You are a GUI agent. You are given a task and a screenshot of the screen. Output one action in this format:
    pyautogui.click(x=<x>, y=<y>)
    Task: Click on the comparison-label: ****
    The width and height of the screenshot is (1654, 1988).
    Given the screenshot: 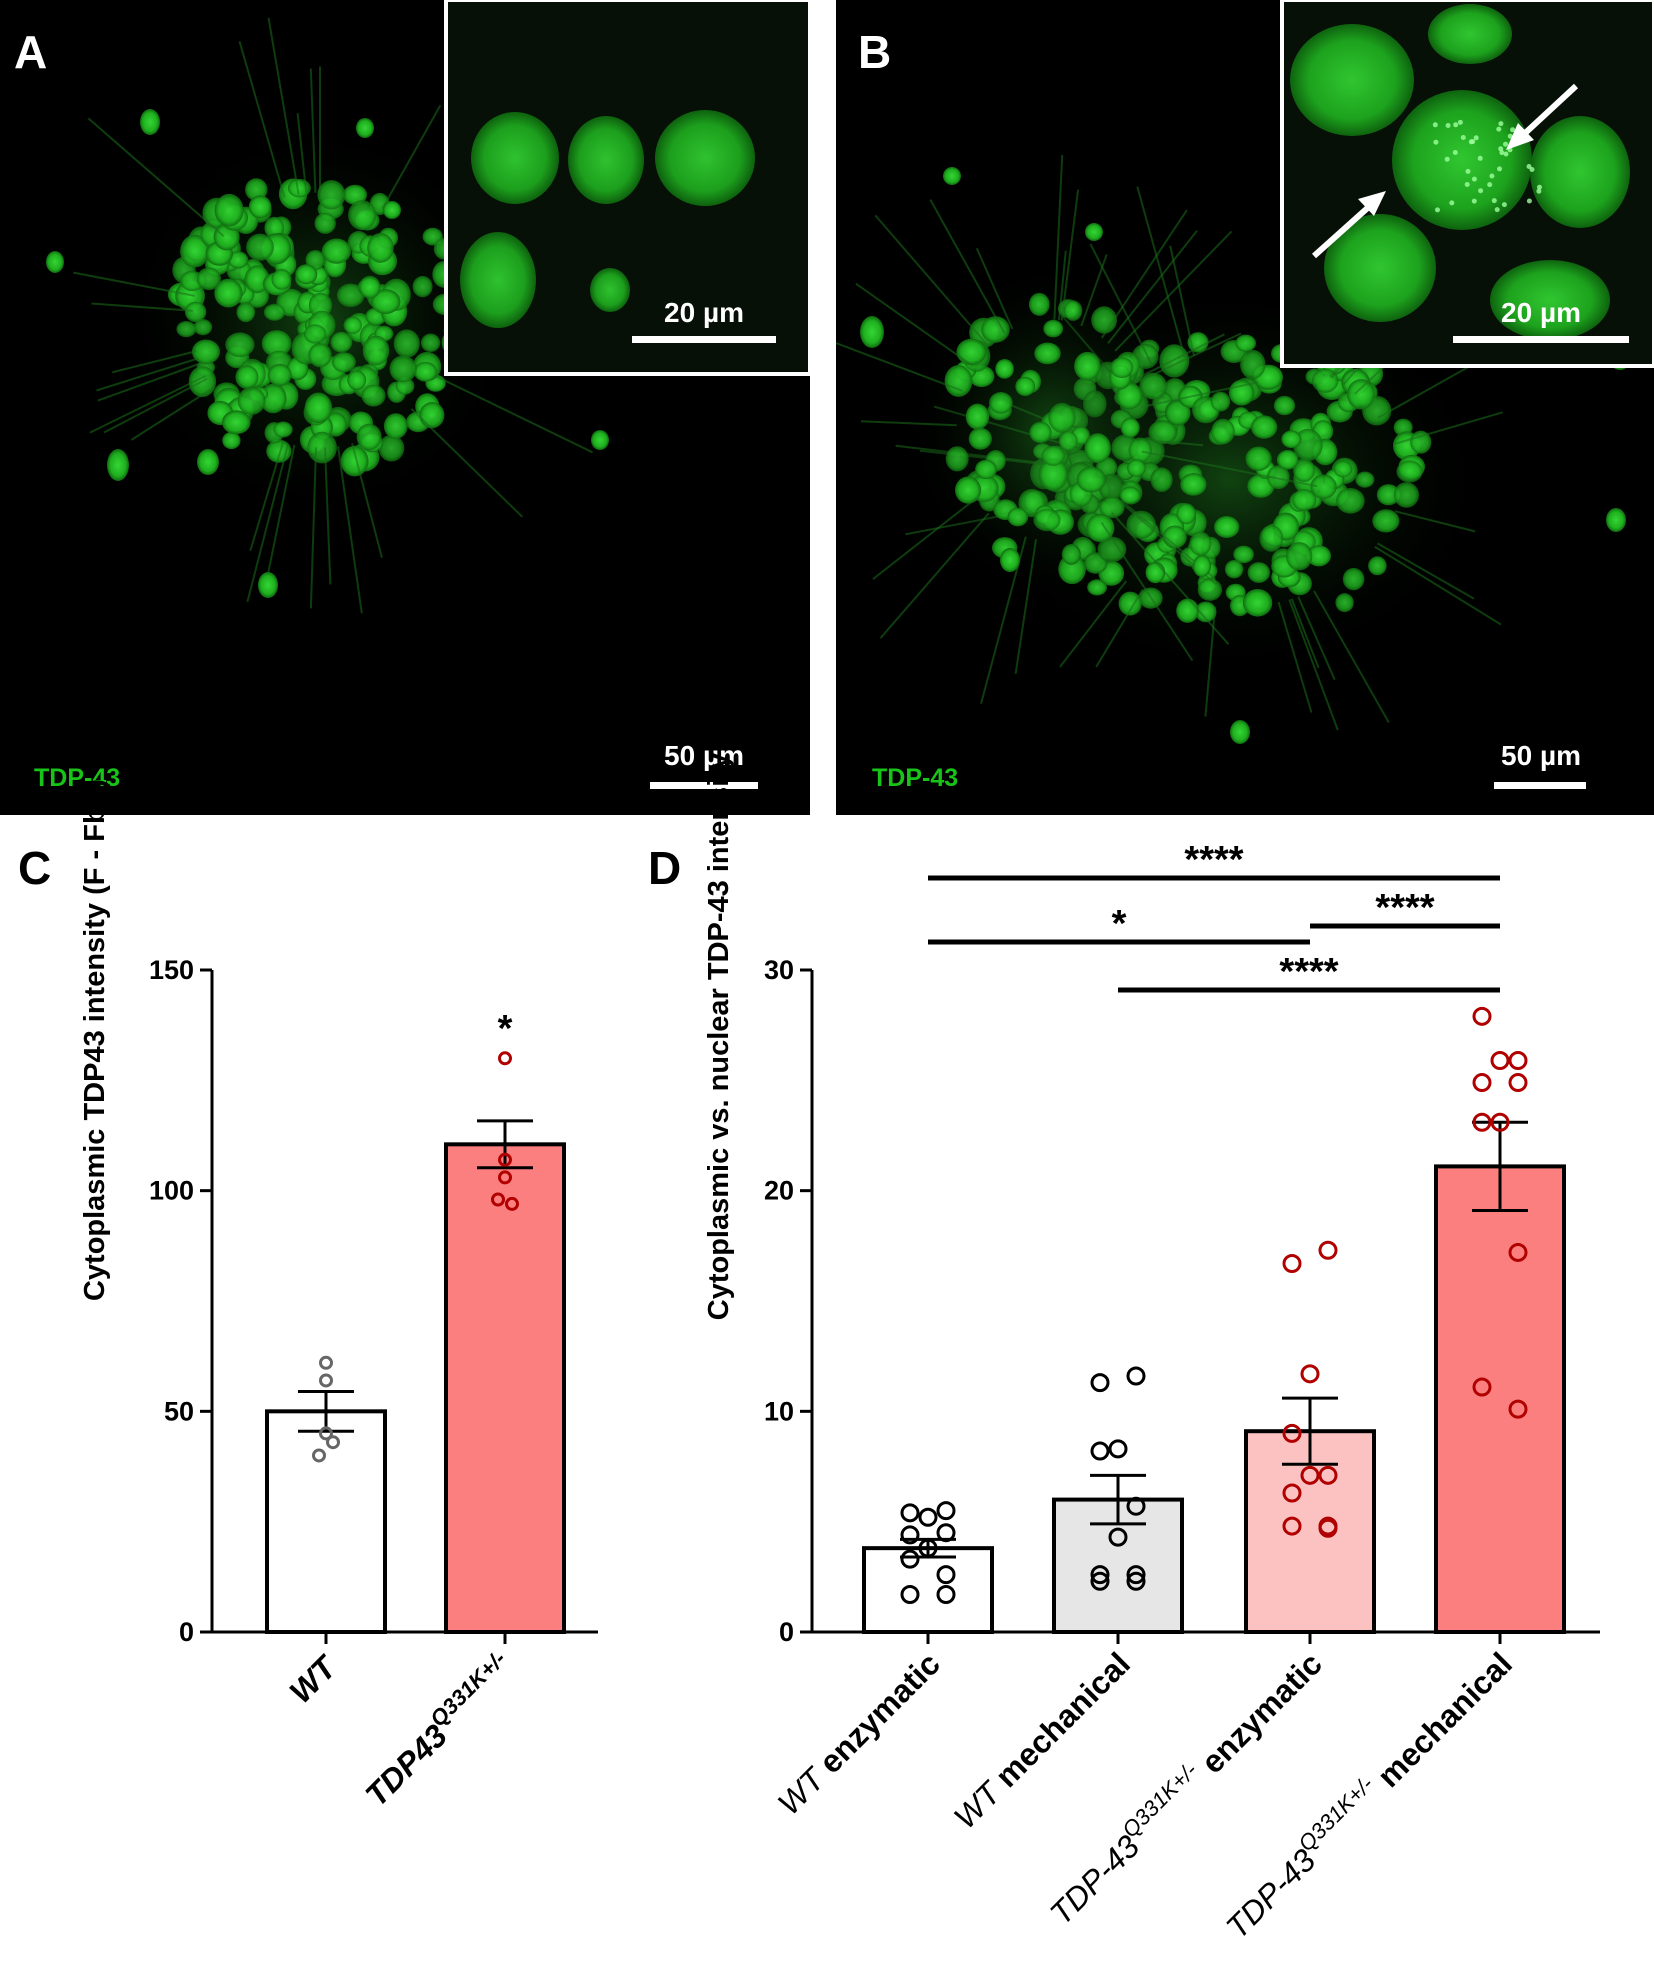 What is the action you would take?
    pyautogui.click(x=1404, y=908)
    